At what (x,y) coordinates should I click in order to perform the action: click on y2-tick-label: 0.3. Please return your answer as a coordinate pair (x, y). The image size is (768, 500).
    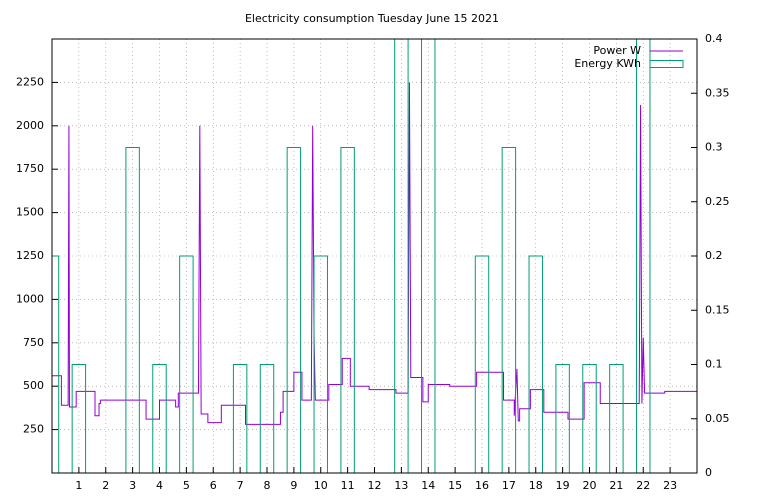
    Looking at the image, I should click on (714, 147).